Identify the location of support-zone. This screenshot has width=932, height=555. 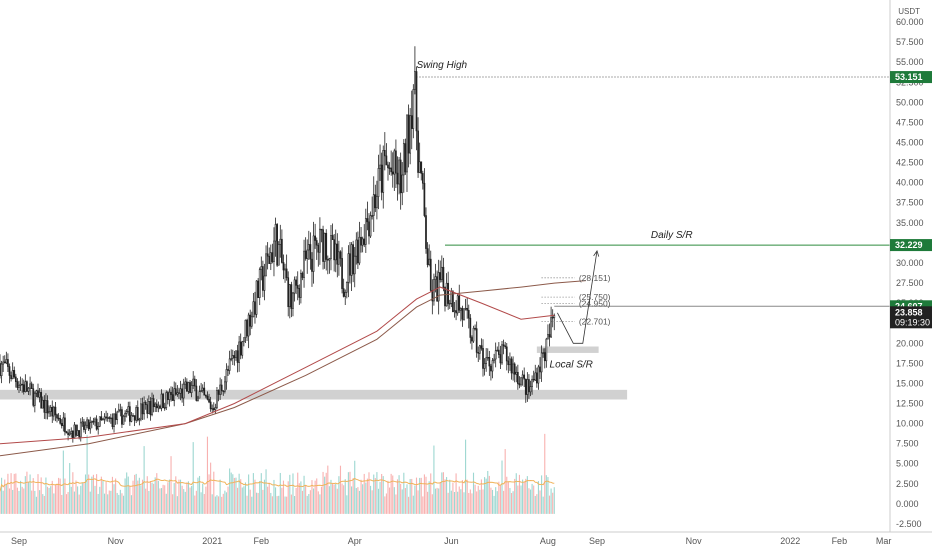
(314, 394).